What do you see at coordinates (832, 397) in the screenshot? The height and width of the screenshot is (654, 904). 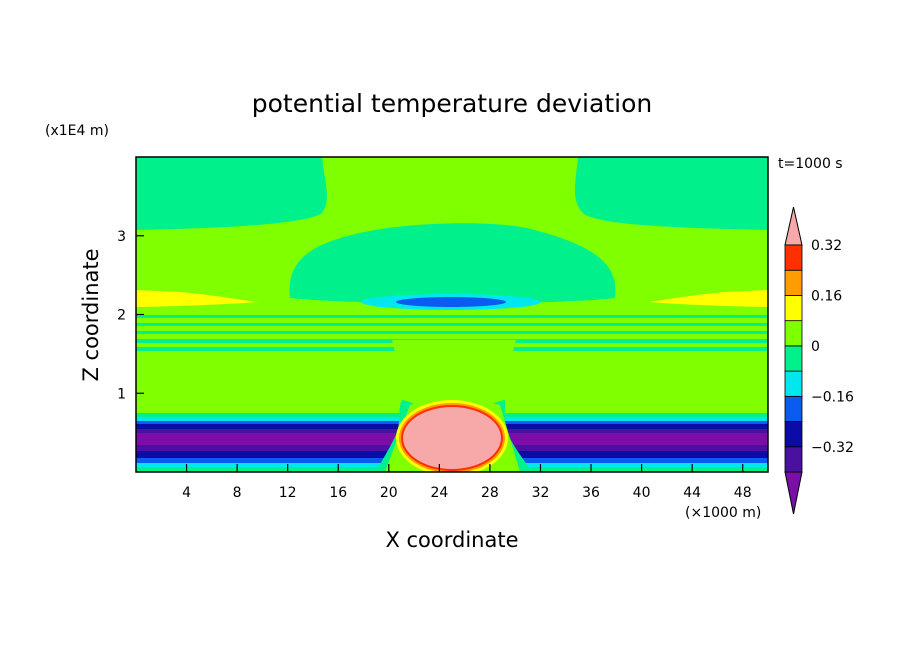 I see `colorbar-label: −0.16` at bounding box center [832, 397].